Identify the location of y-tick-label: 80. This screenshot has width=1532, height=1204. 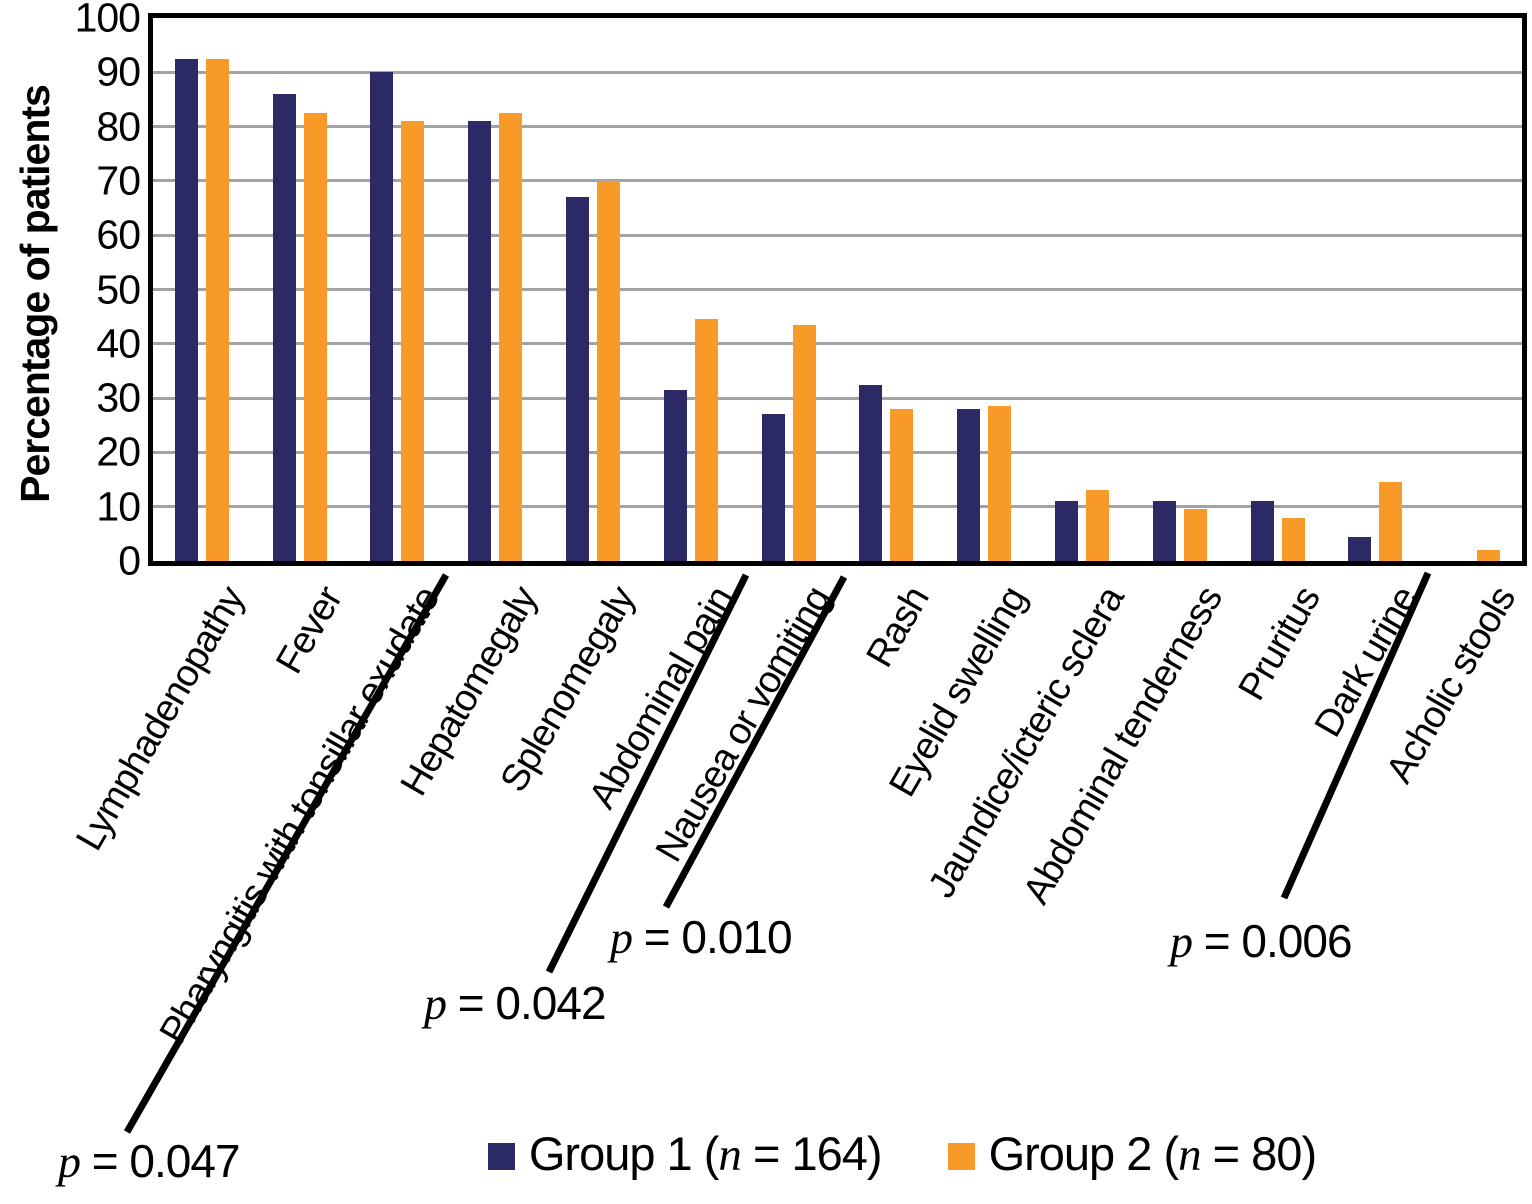
(118, 126).